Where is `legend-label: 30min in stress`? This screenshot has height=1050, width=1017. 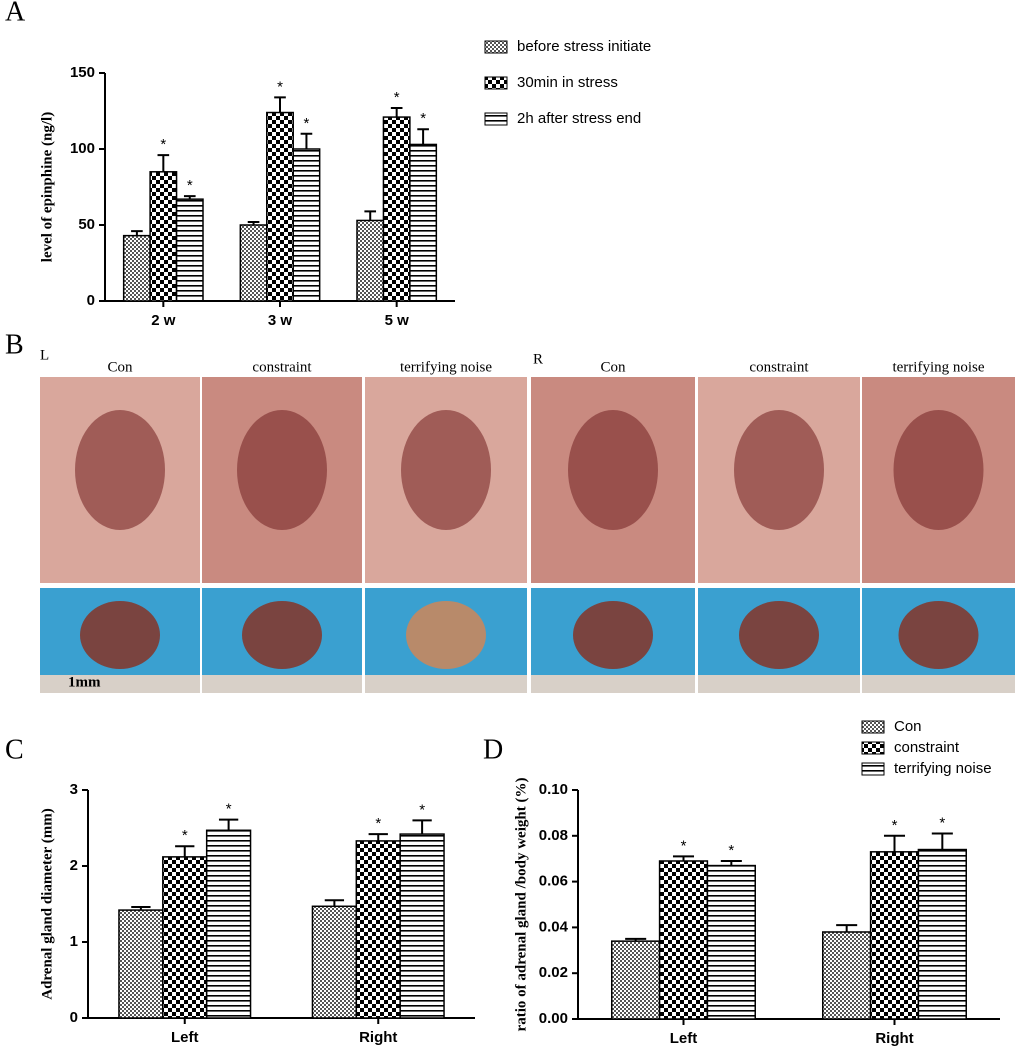 legend-label: 30min in stress is located at coordinates (567, 82).